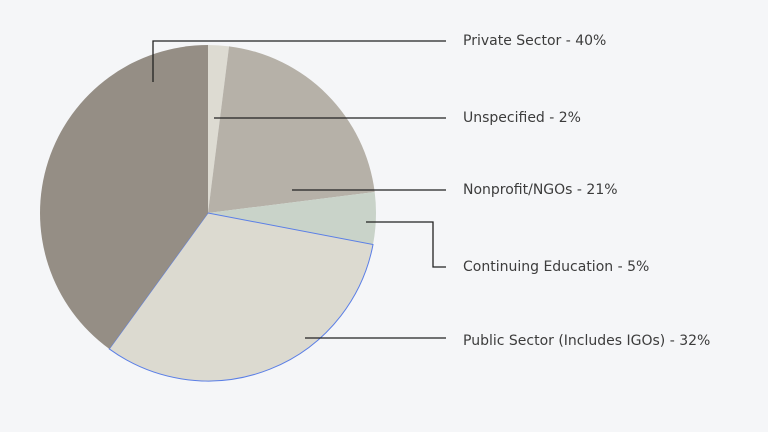 The width and height of the screenshot is (768, 432). I want to click on slice-label-1: Nonprofit/NGOs - 21%, so click(540, 190).